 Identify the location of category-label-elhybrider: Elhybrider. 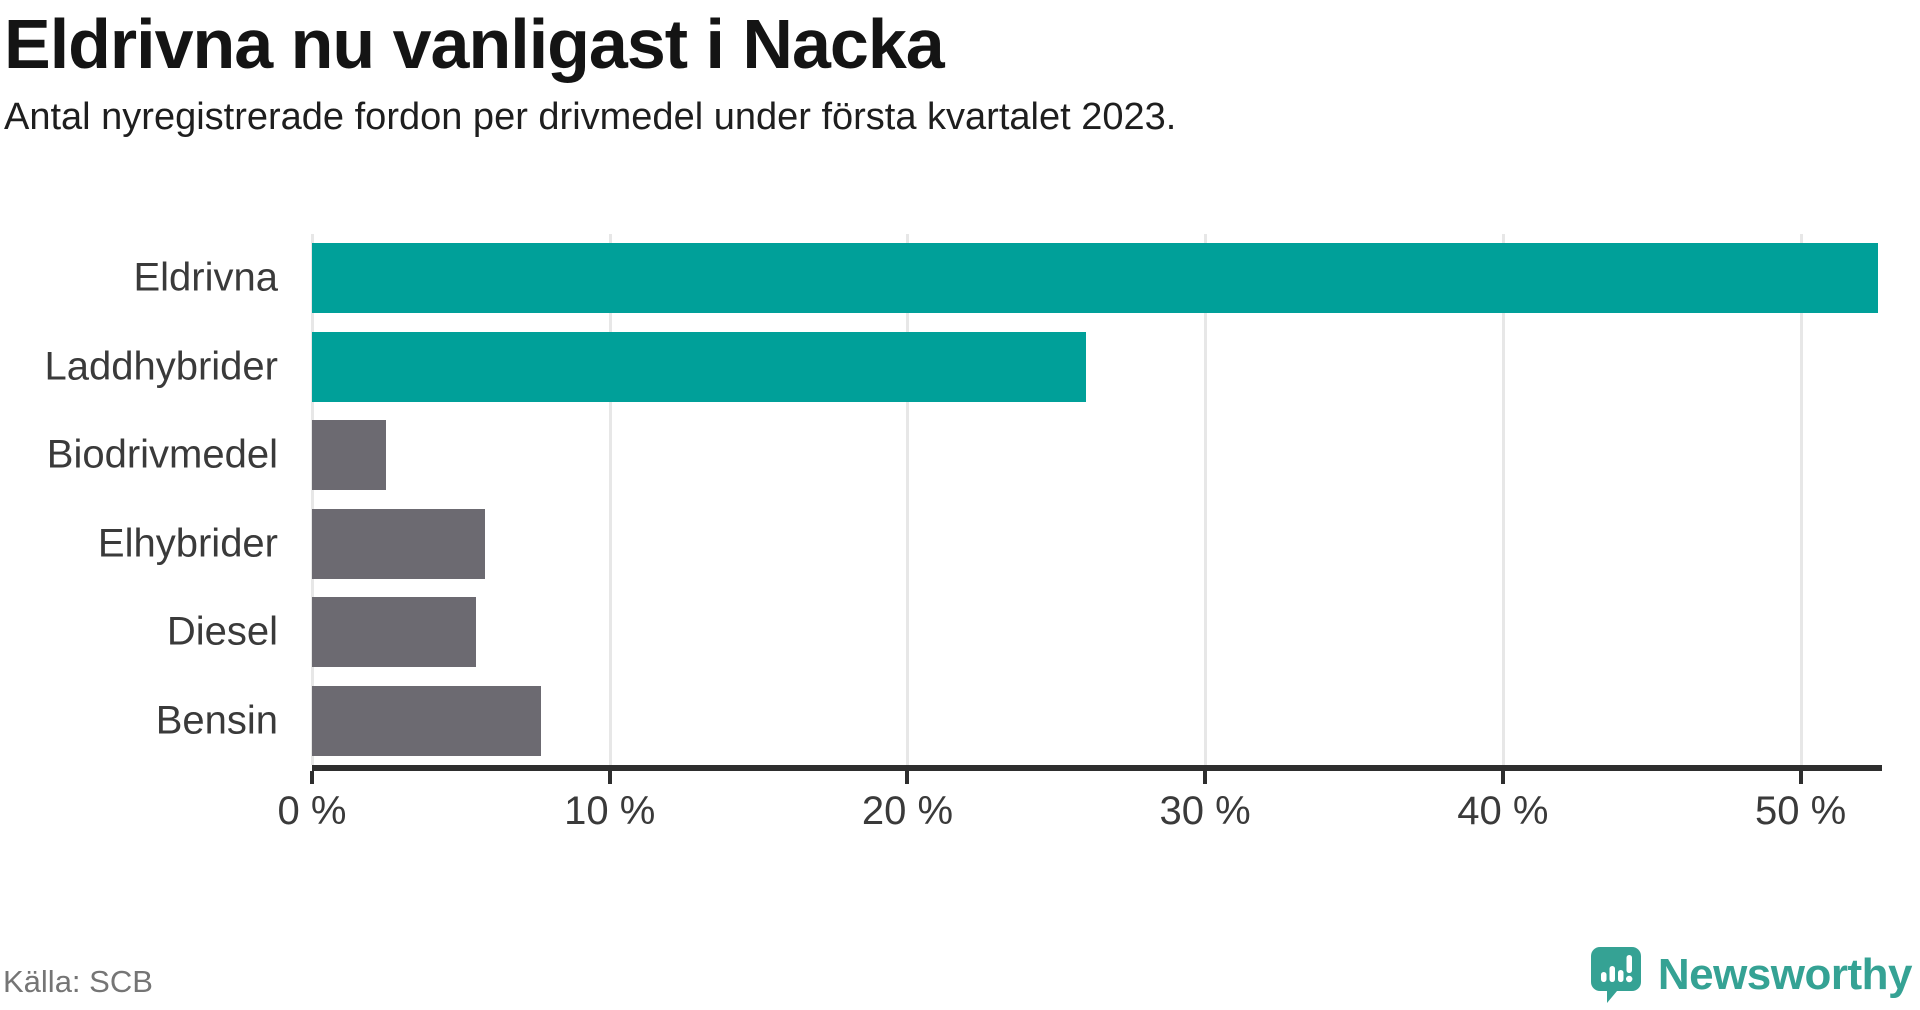
(187, 543).